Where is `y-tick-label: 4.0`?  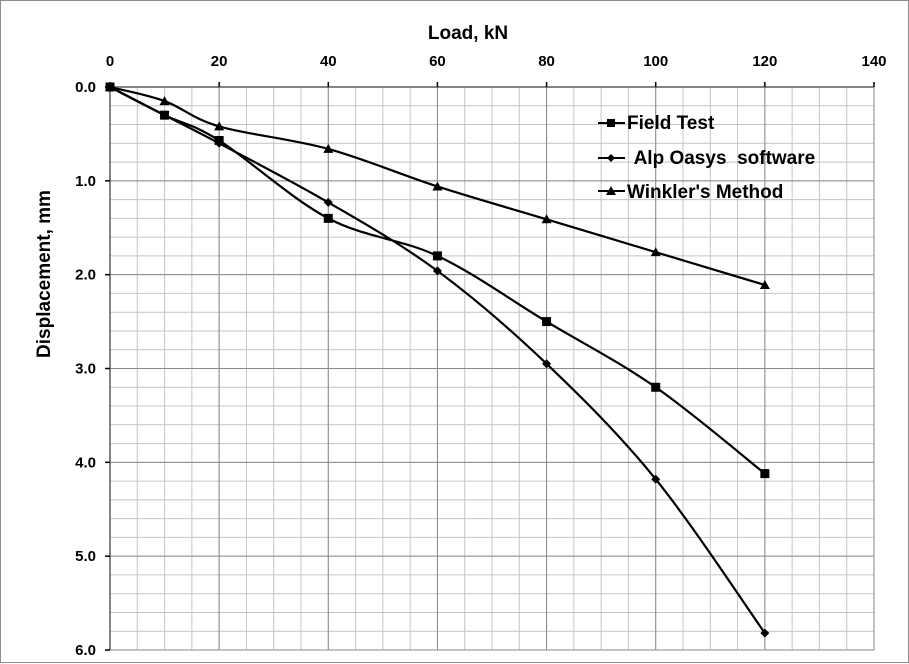
y-tick-label: 4.0 is located at coordinates (85, 462).